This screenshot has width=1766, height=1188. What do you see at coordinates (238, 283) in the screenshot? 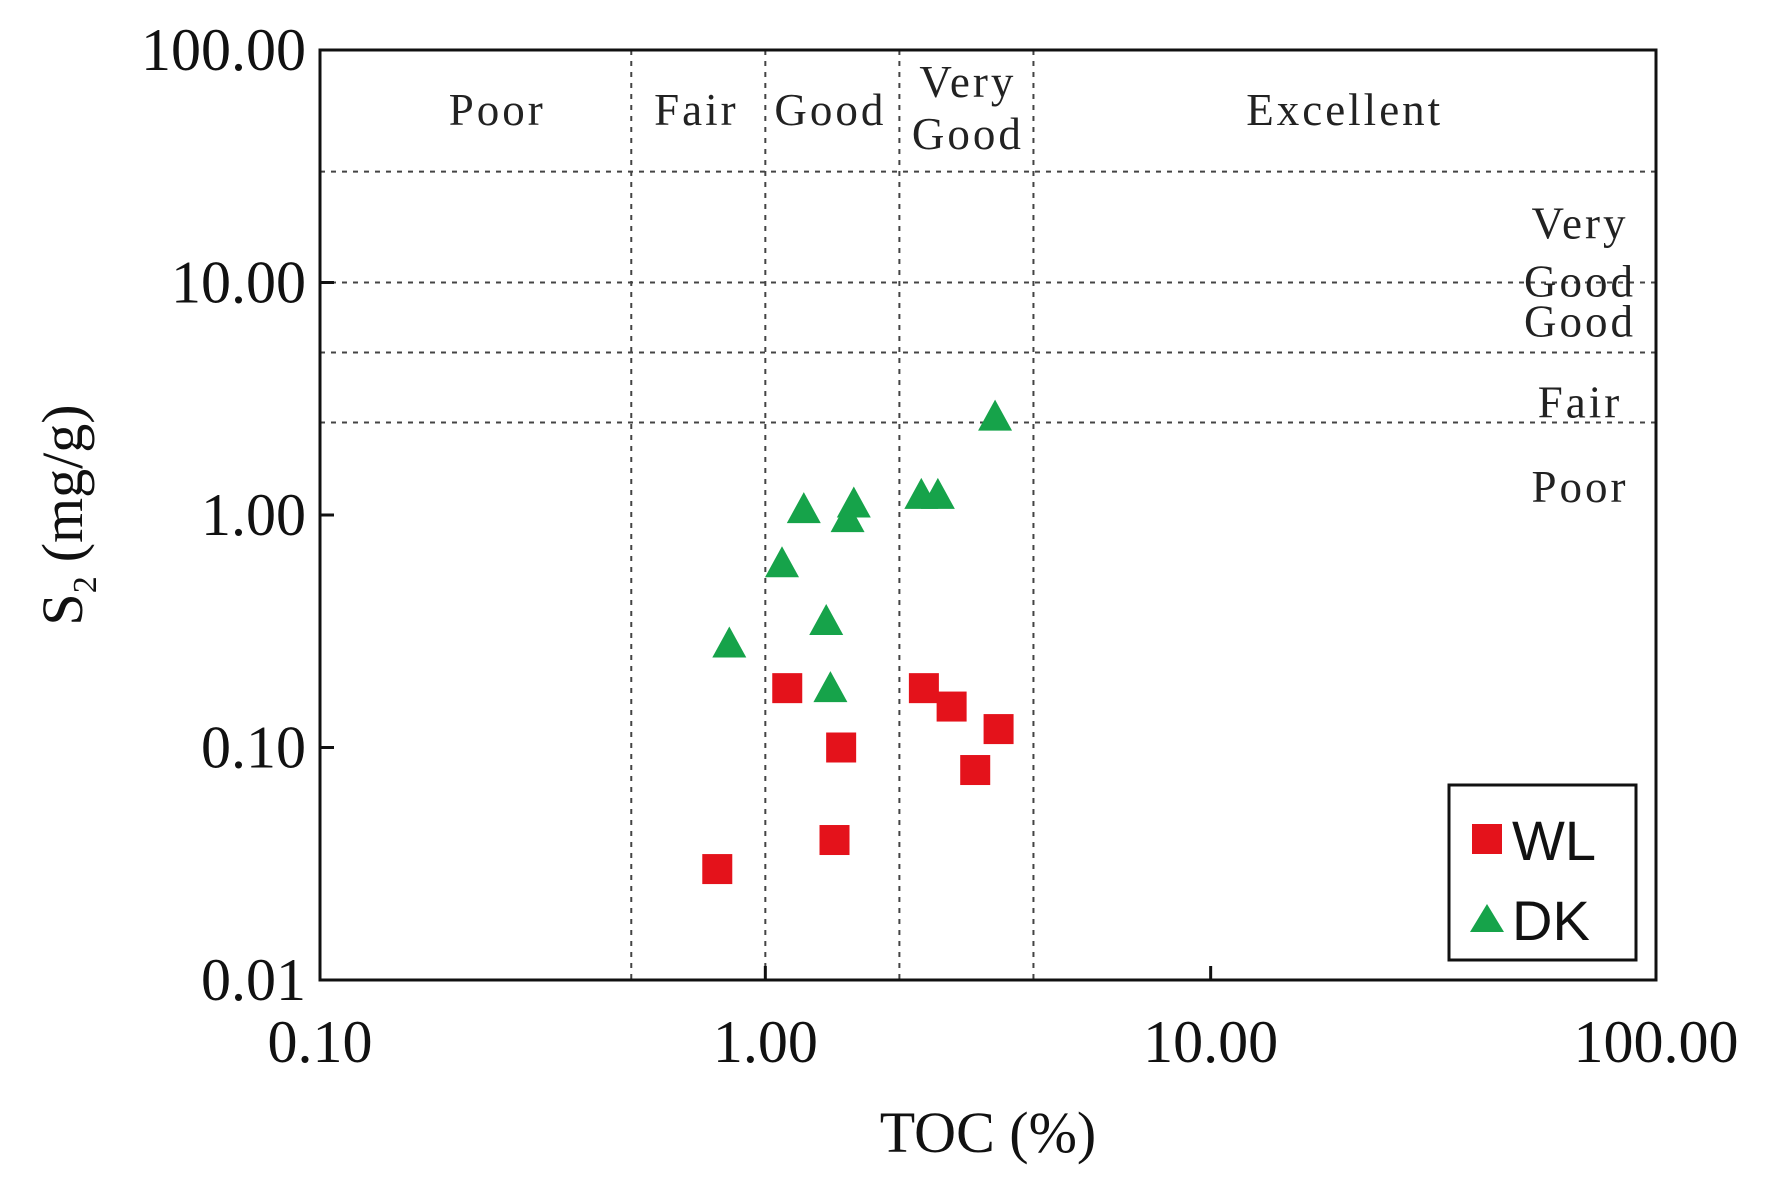
I see `y-tick-label: 10.00` at bounding box center [238, 283].